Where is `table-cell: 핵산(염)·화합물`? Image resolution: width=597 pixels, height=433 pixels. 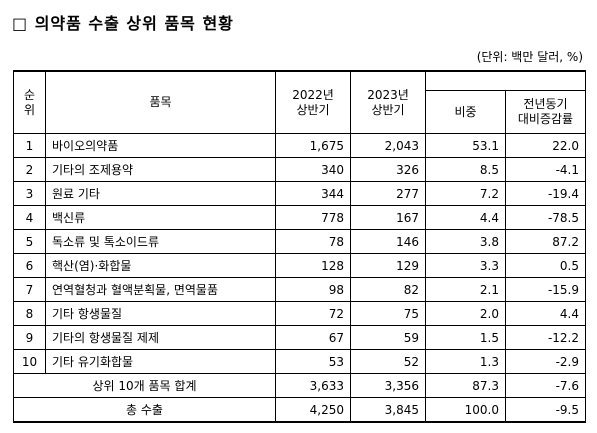
table-cell: 핵산(염)·화합물 is located at coordinates (160, 265).